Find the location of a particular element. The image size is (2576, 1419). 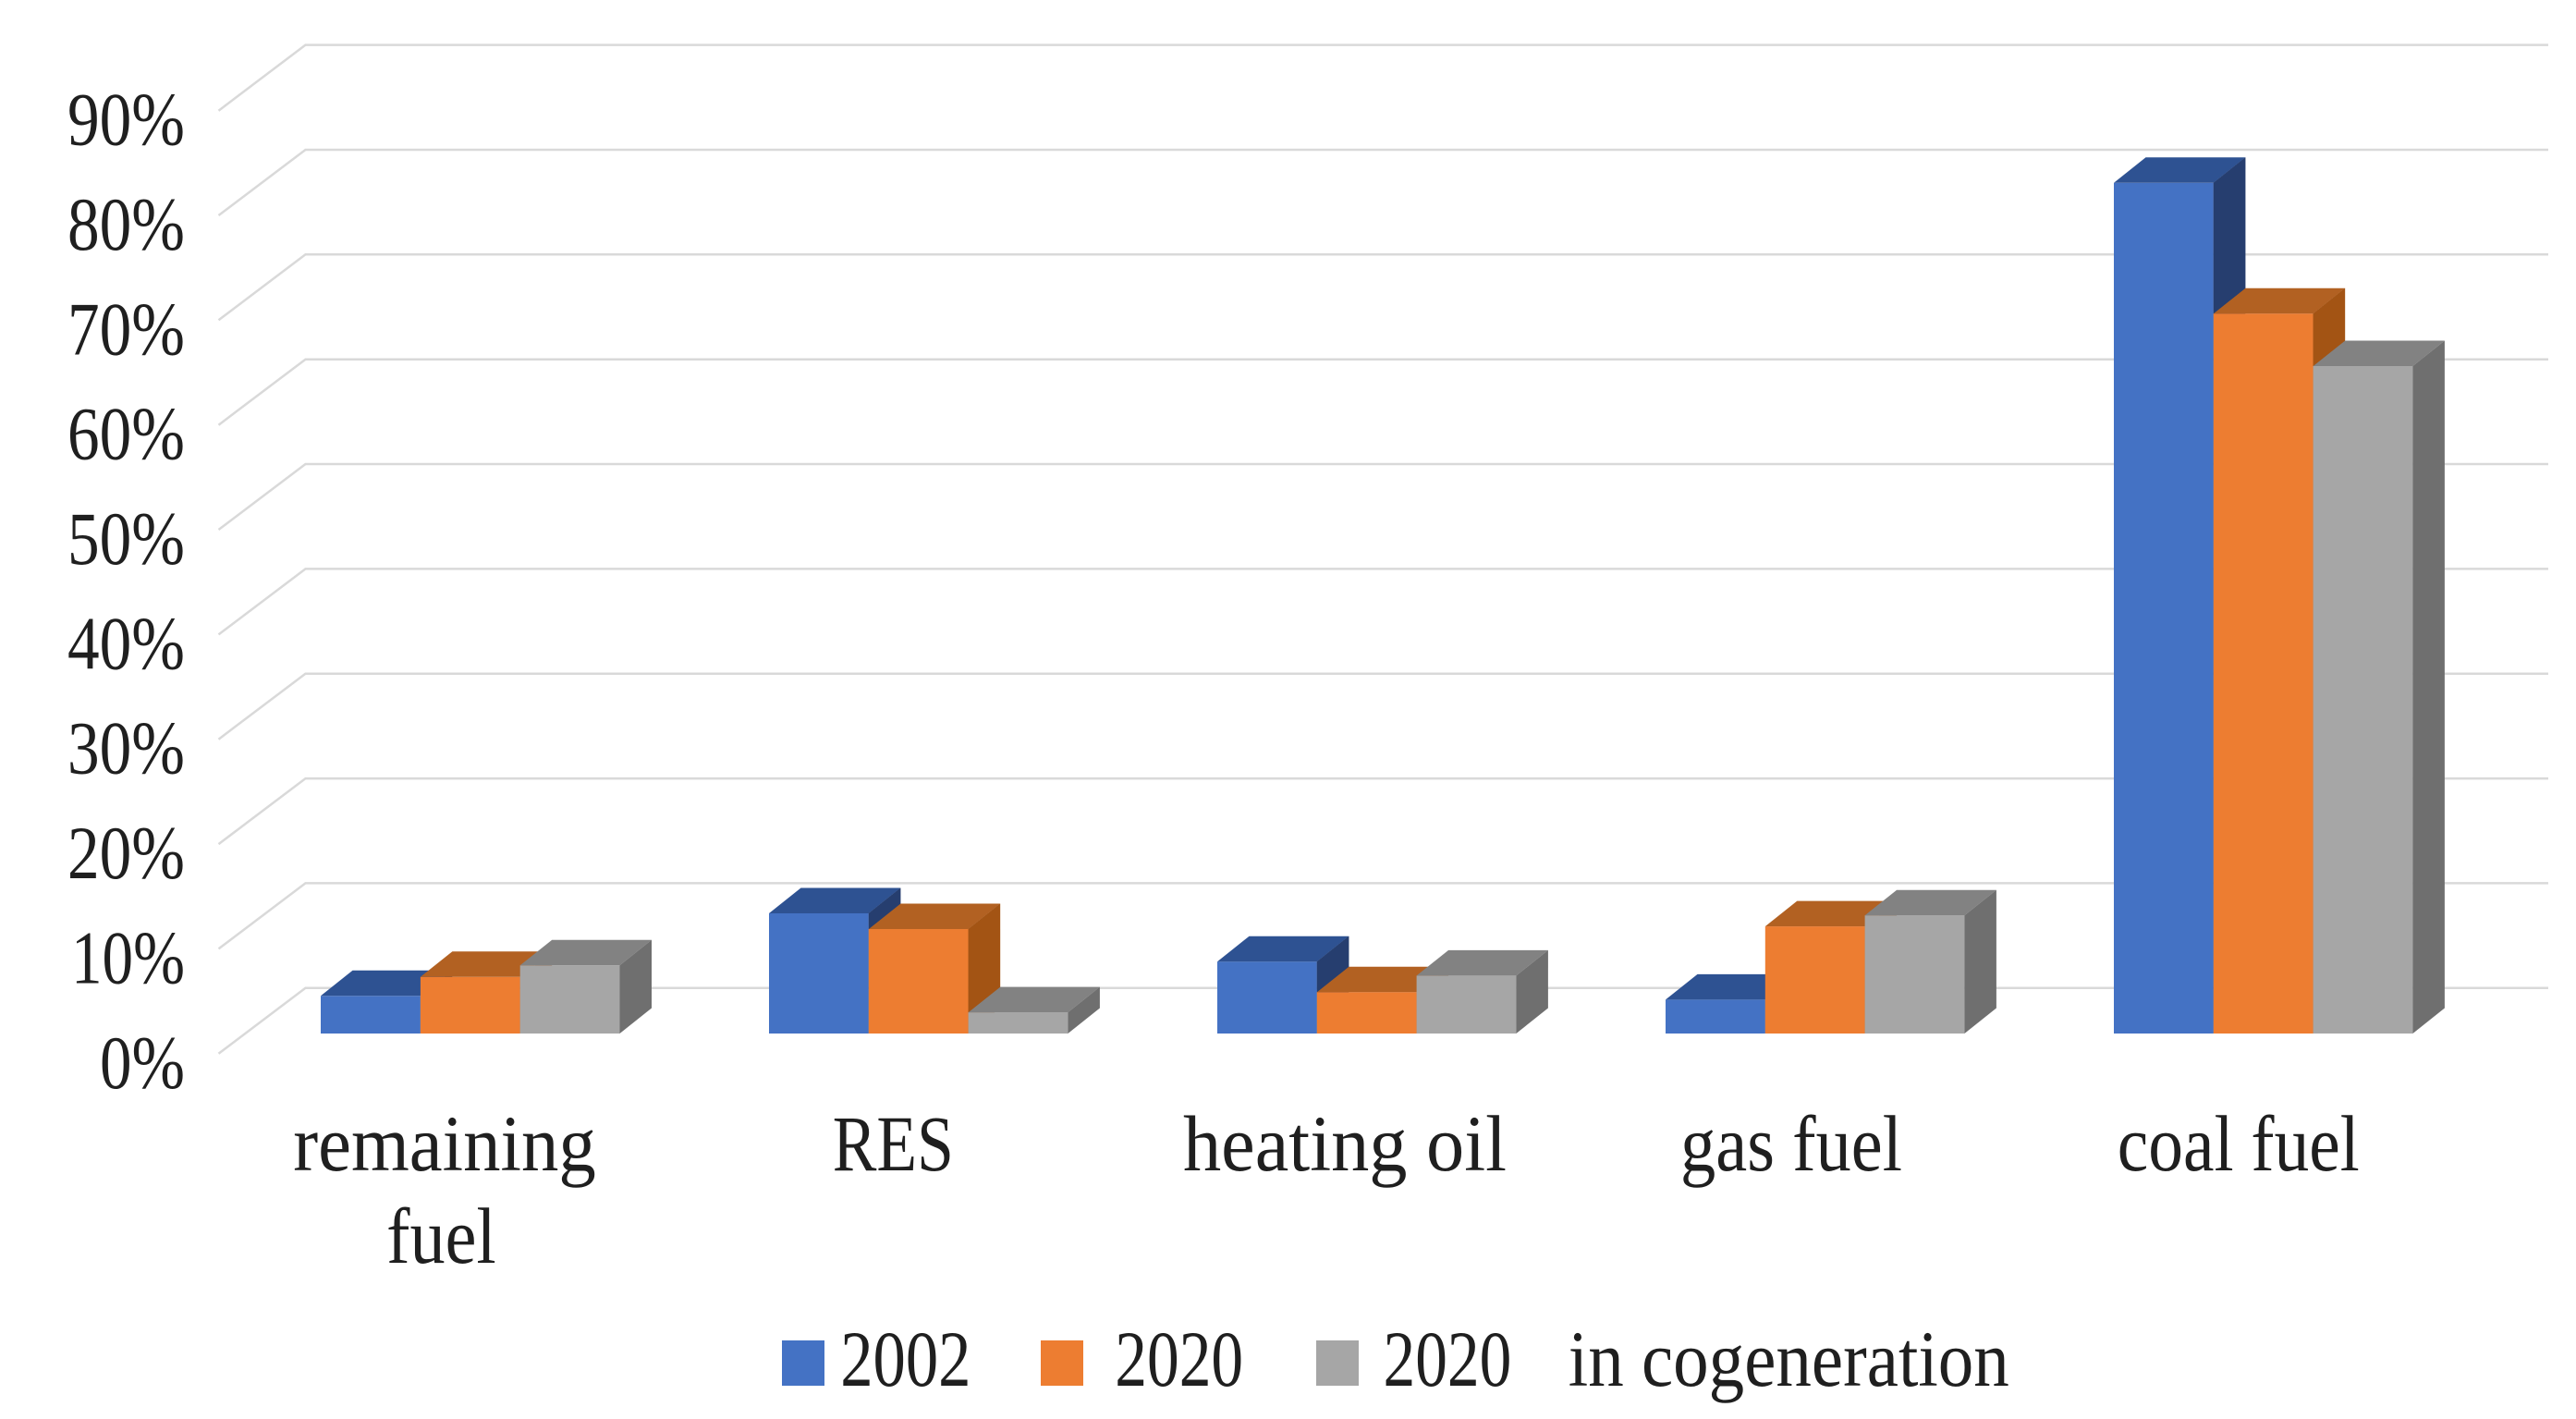

svg-text: 40% is located at coordinates (126, 643).